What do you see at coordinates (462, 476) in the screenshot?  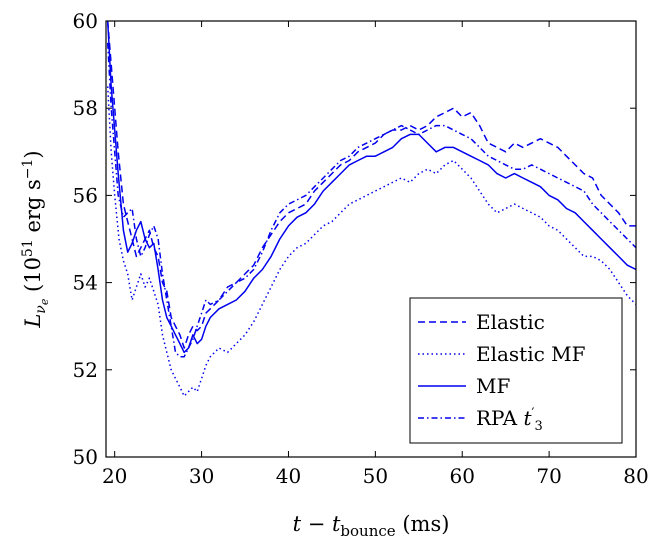 I see `x-tick-label: 60` at bounding box center [462, 476].